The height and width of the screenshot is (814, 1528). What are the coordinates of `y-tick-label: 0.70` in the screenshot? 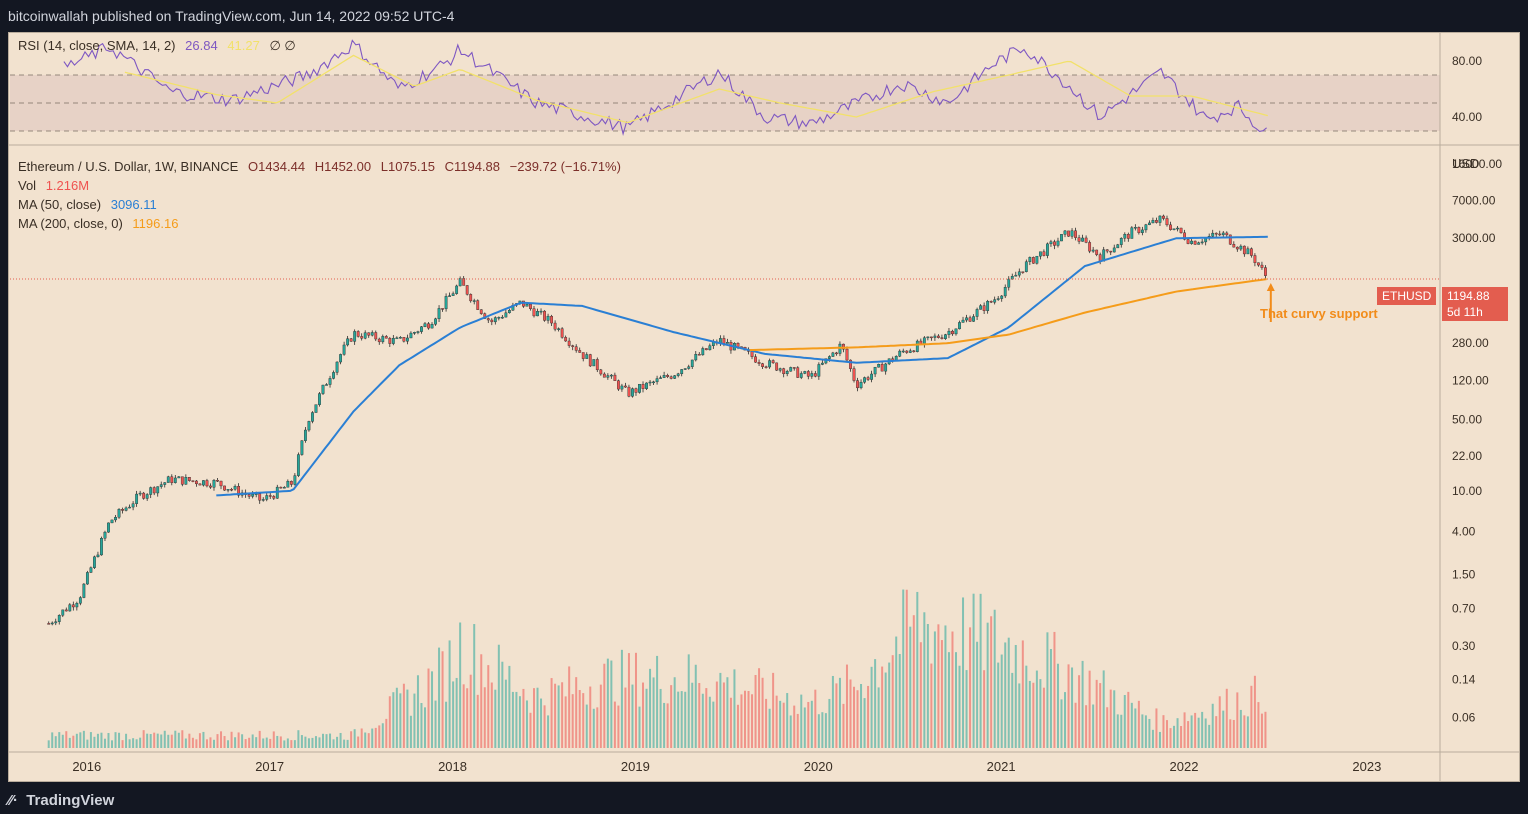 It's located at (1464, 608).